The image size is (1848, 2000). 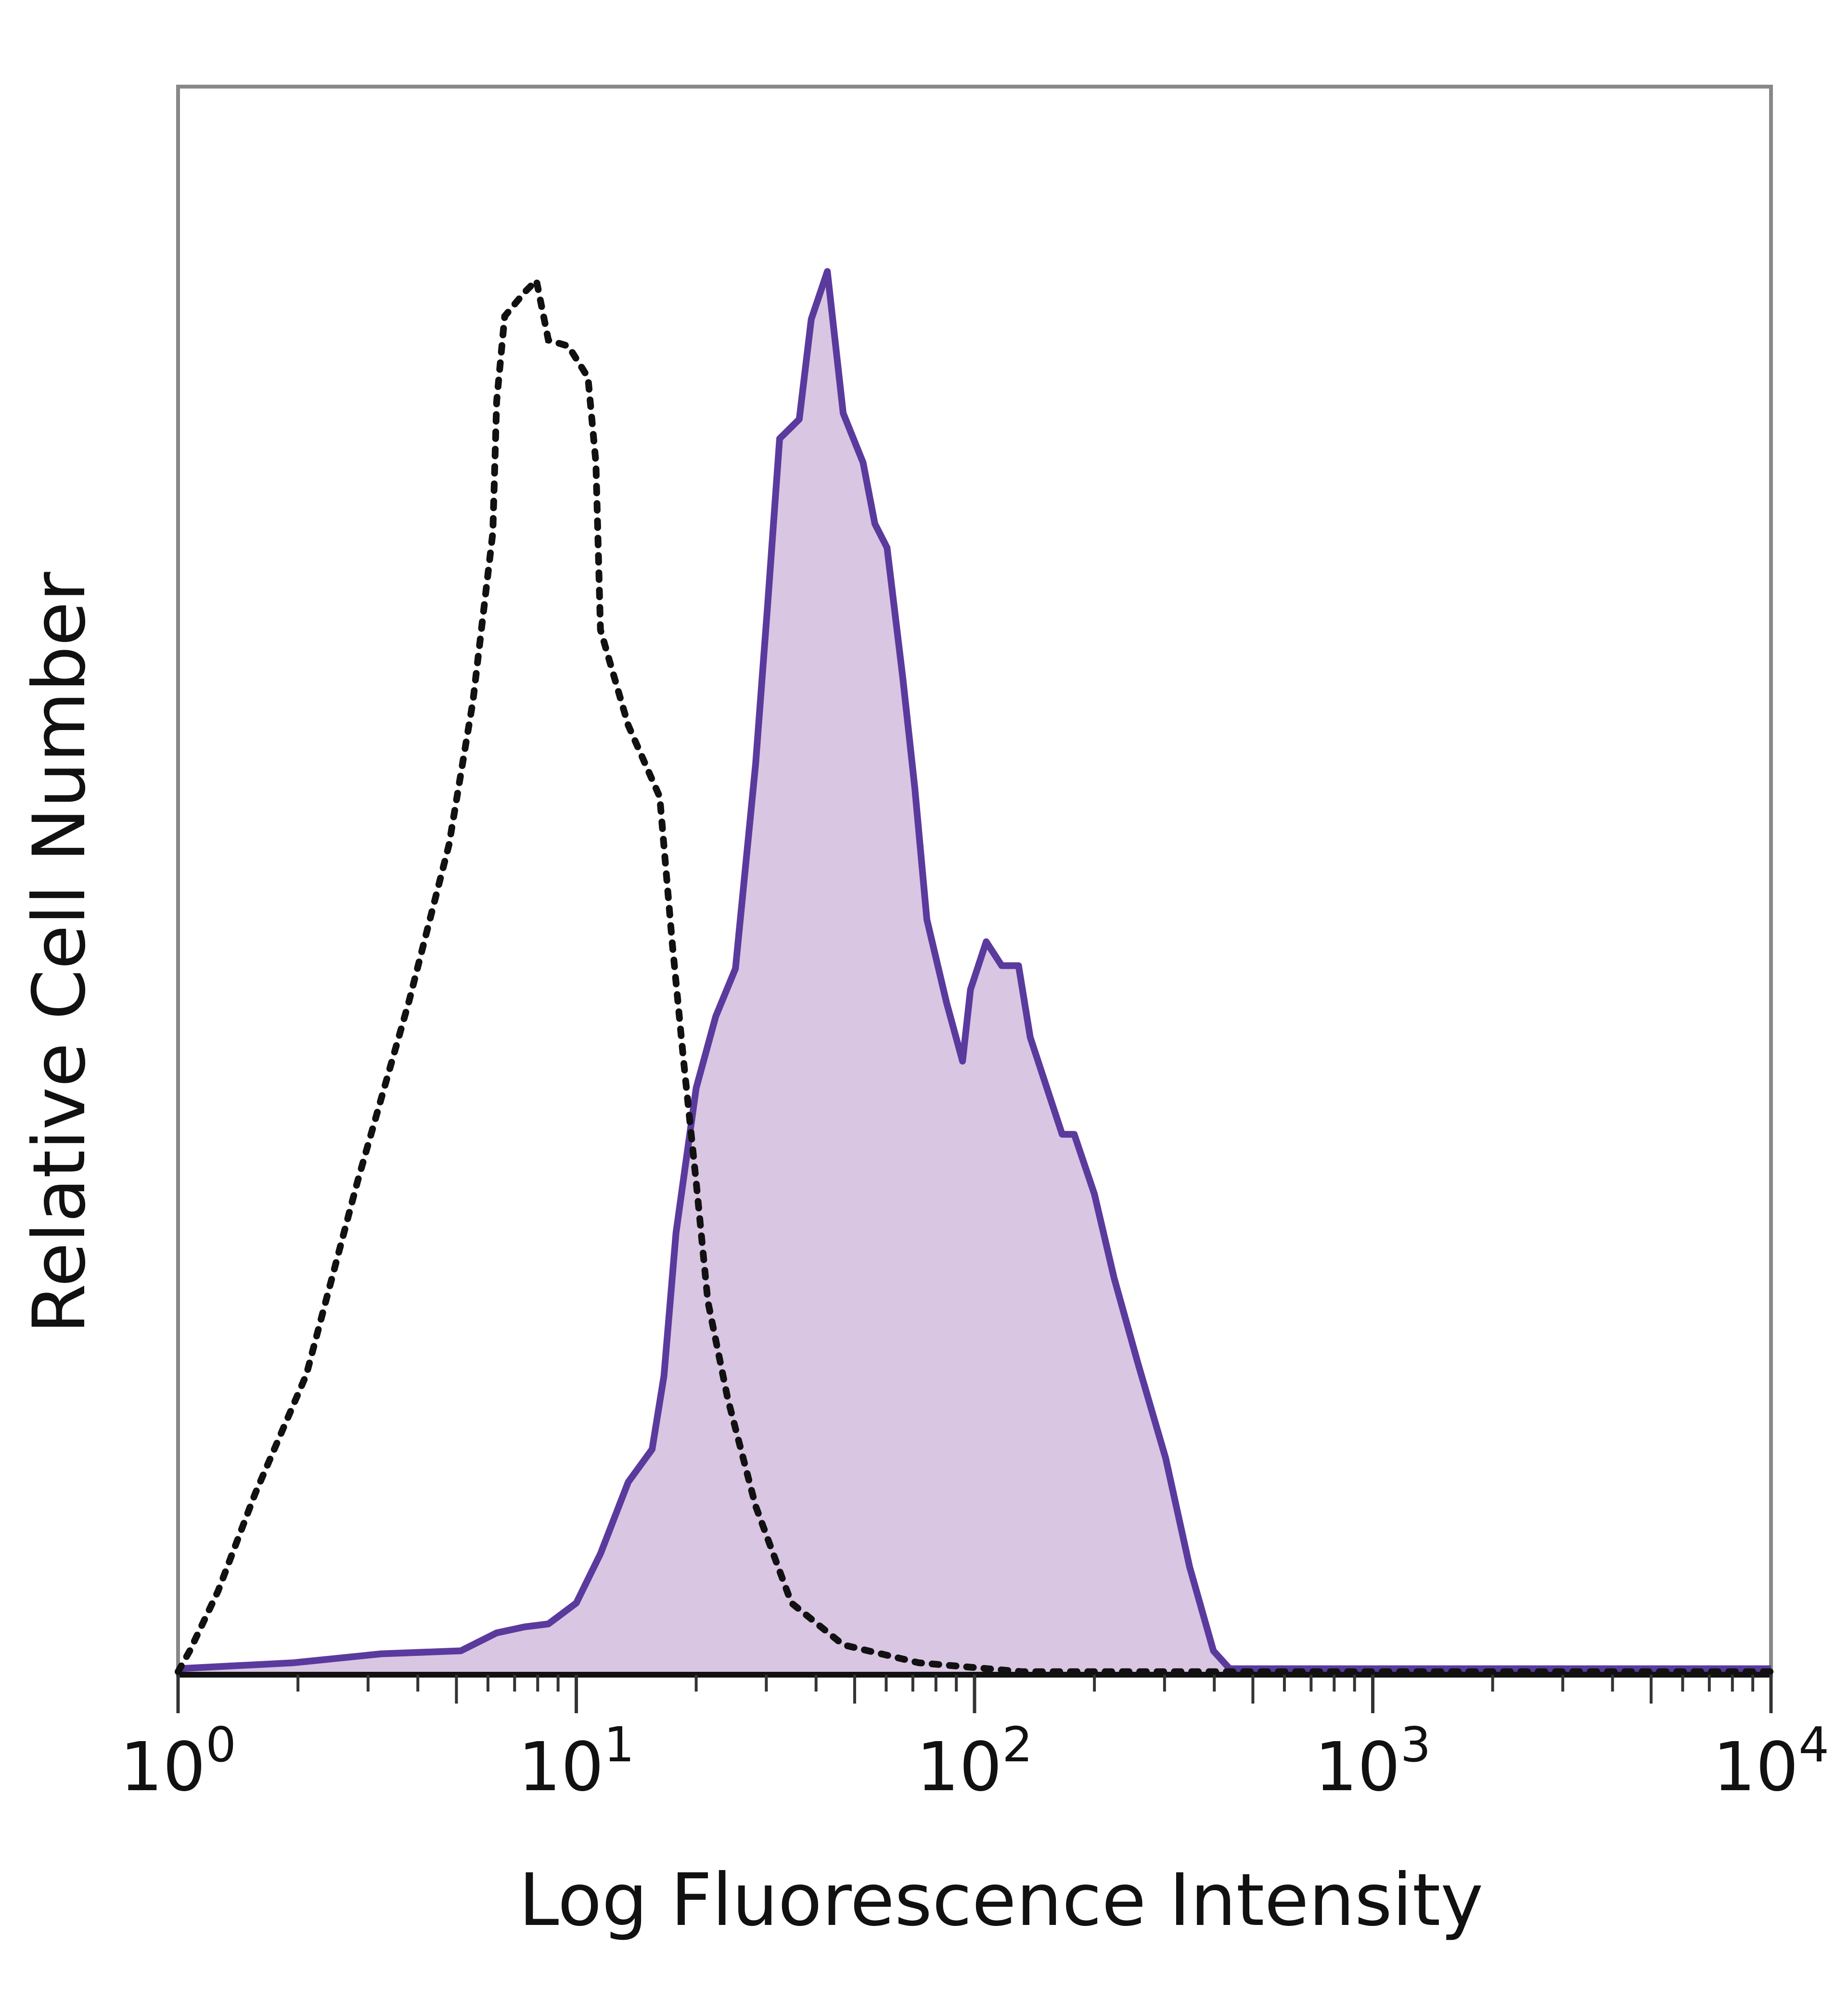 I want to click on x-tick-label: 10², so click(x=974, y=1762).